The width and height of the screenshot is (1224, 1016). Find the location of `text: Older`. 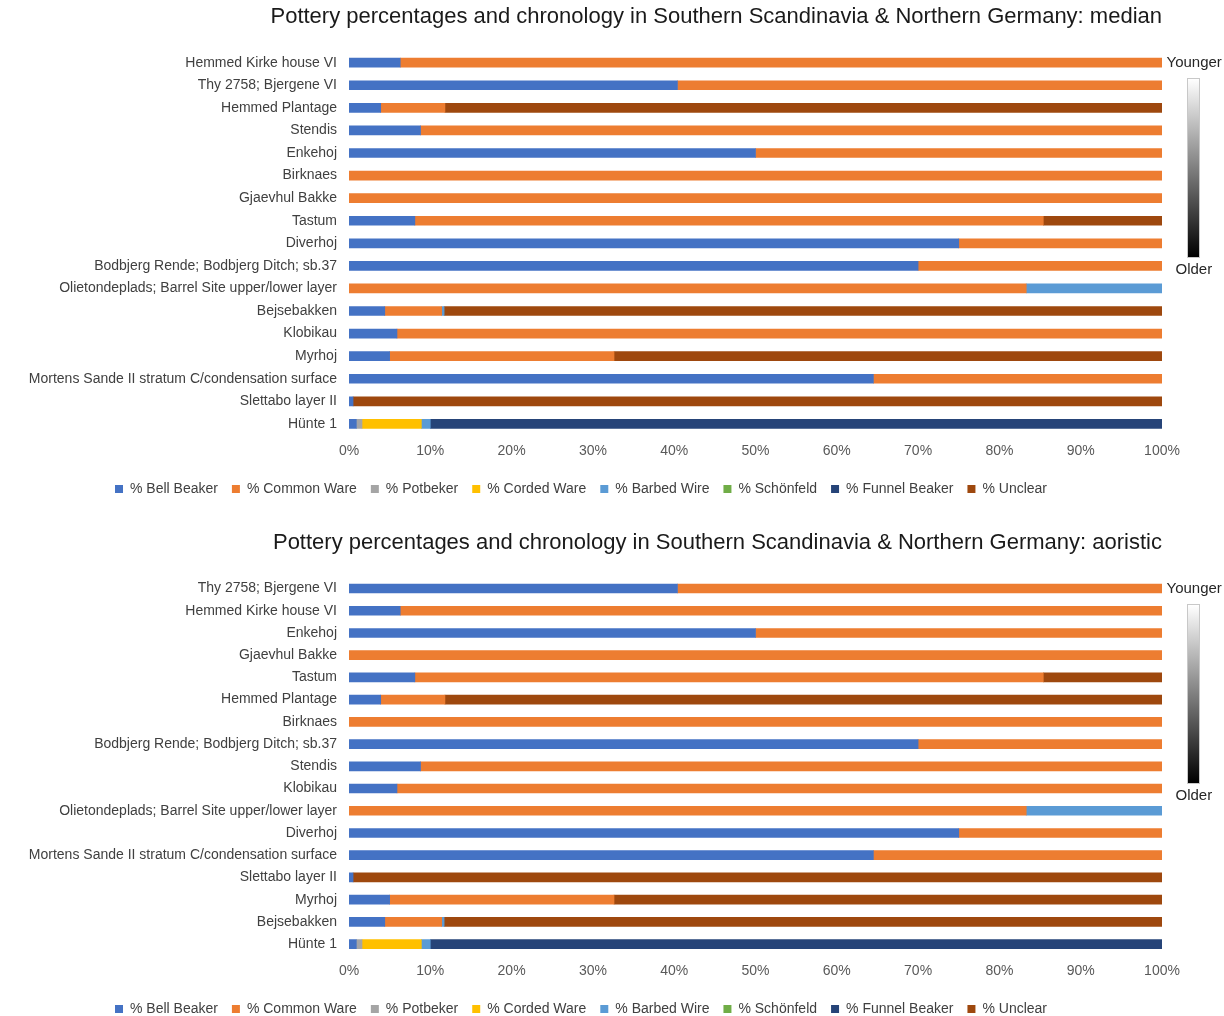

text: Older is located at coordinates (1194, 795).